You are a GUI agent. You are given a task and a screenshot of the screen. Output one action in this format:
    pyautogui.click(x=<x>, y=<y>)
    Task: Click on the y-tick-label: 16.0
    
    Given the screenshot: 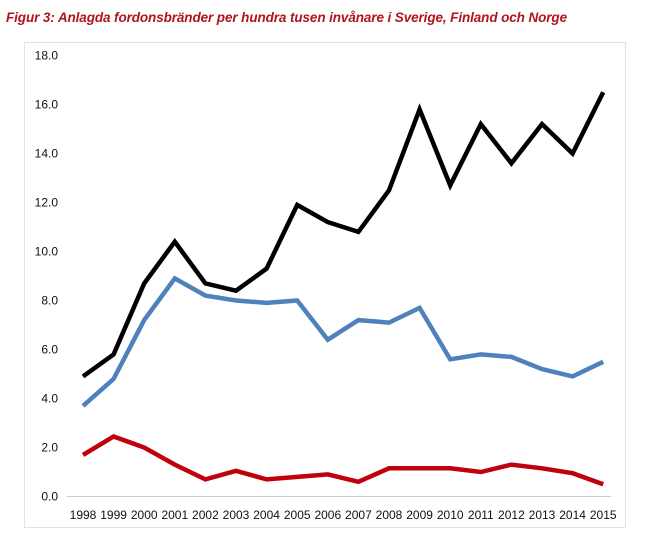 What is the action you would take?
    pyautogui.click(x=47, y=105)
    